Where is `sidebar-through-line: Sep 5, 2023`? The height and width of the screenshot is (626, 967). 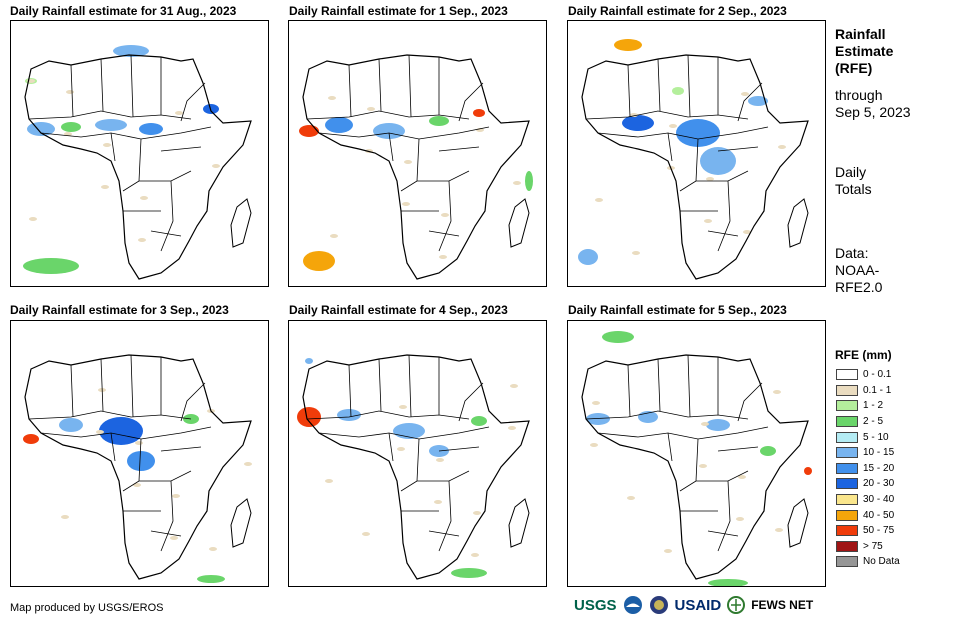 sidebar-through-line: Sep 5, 2023 is located at coordinates (873, 112).